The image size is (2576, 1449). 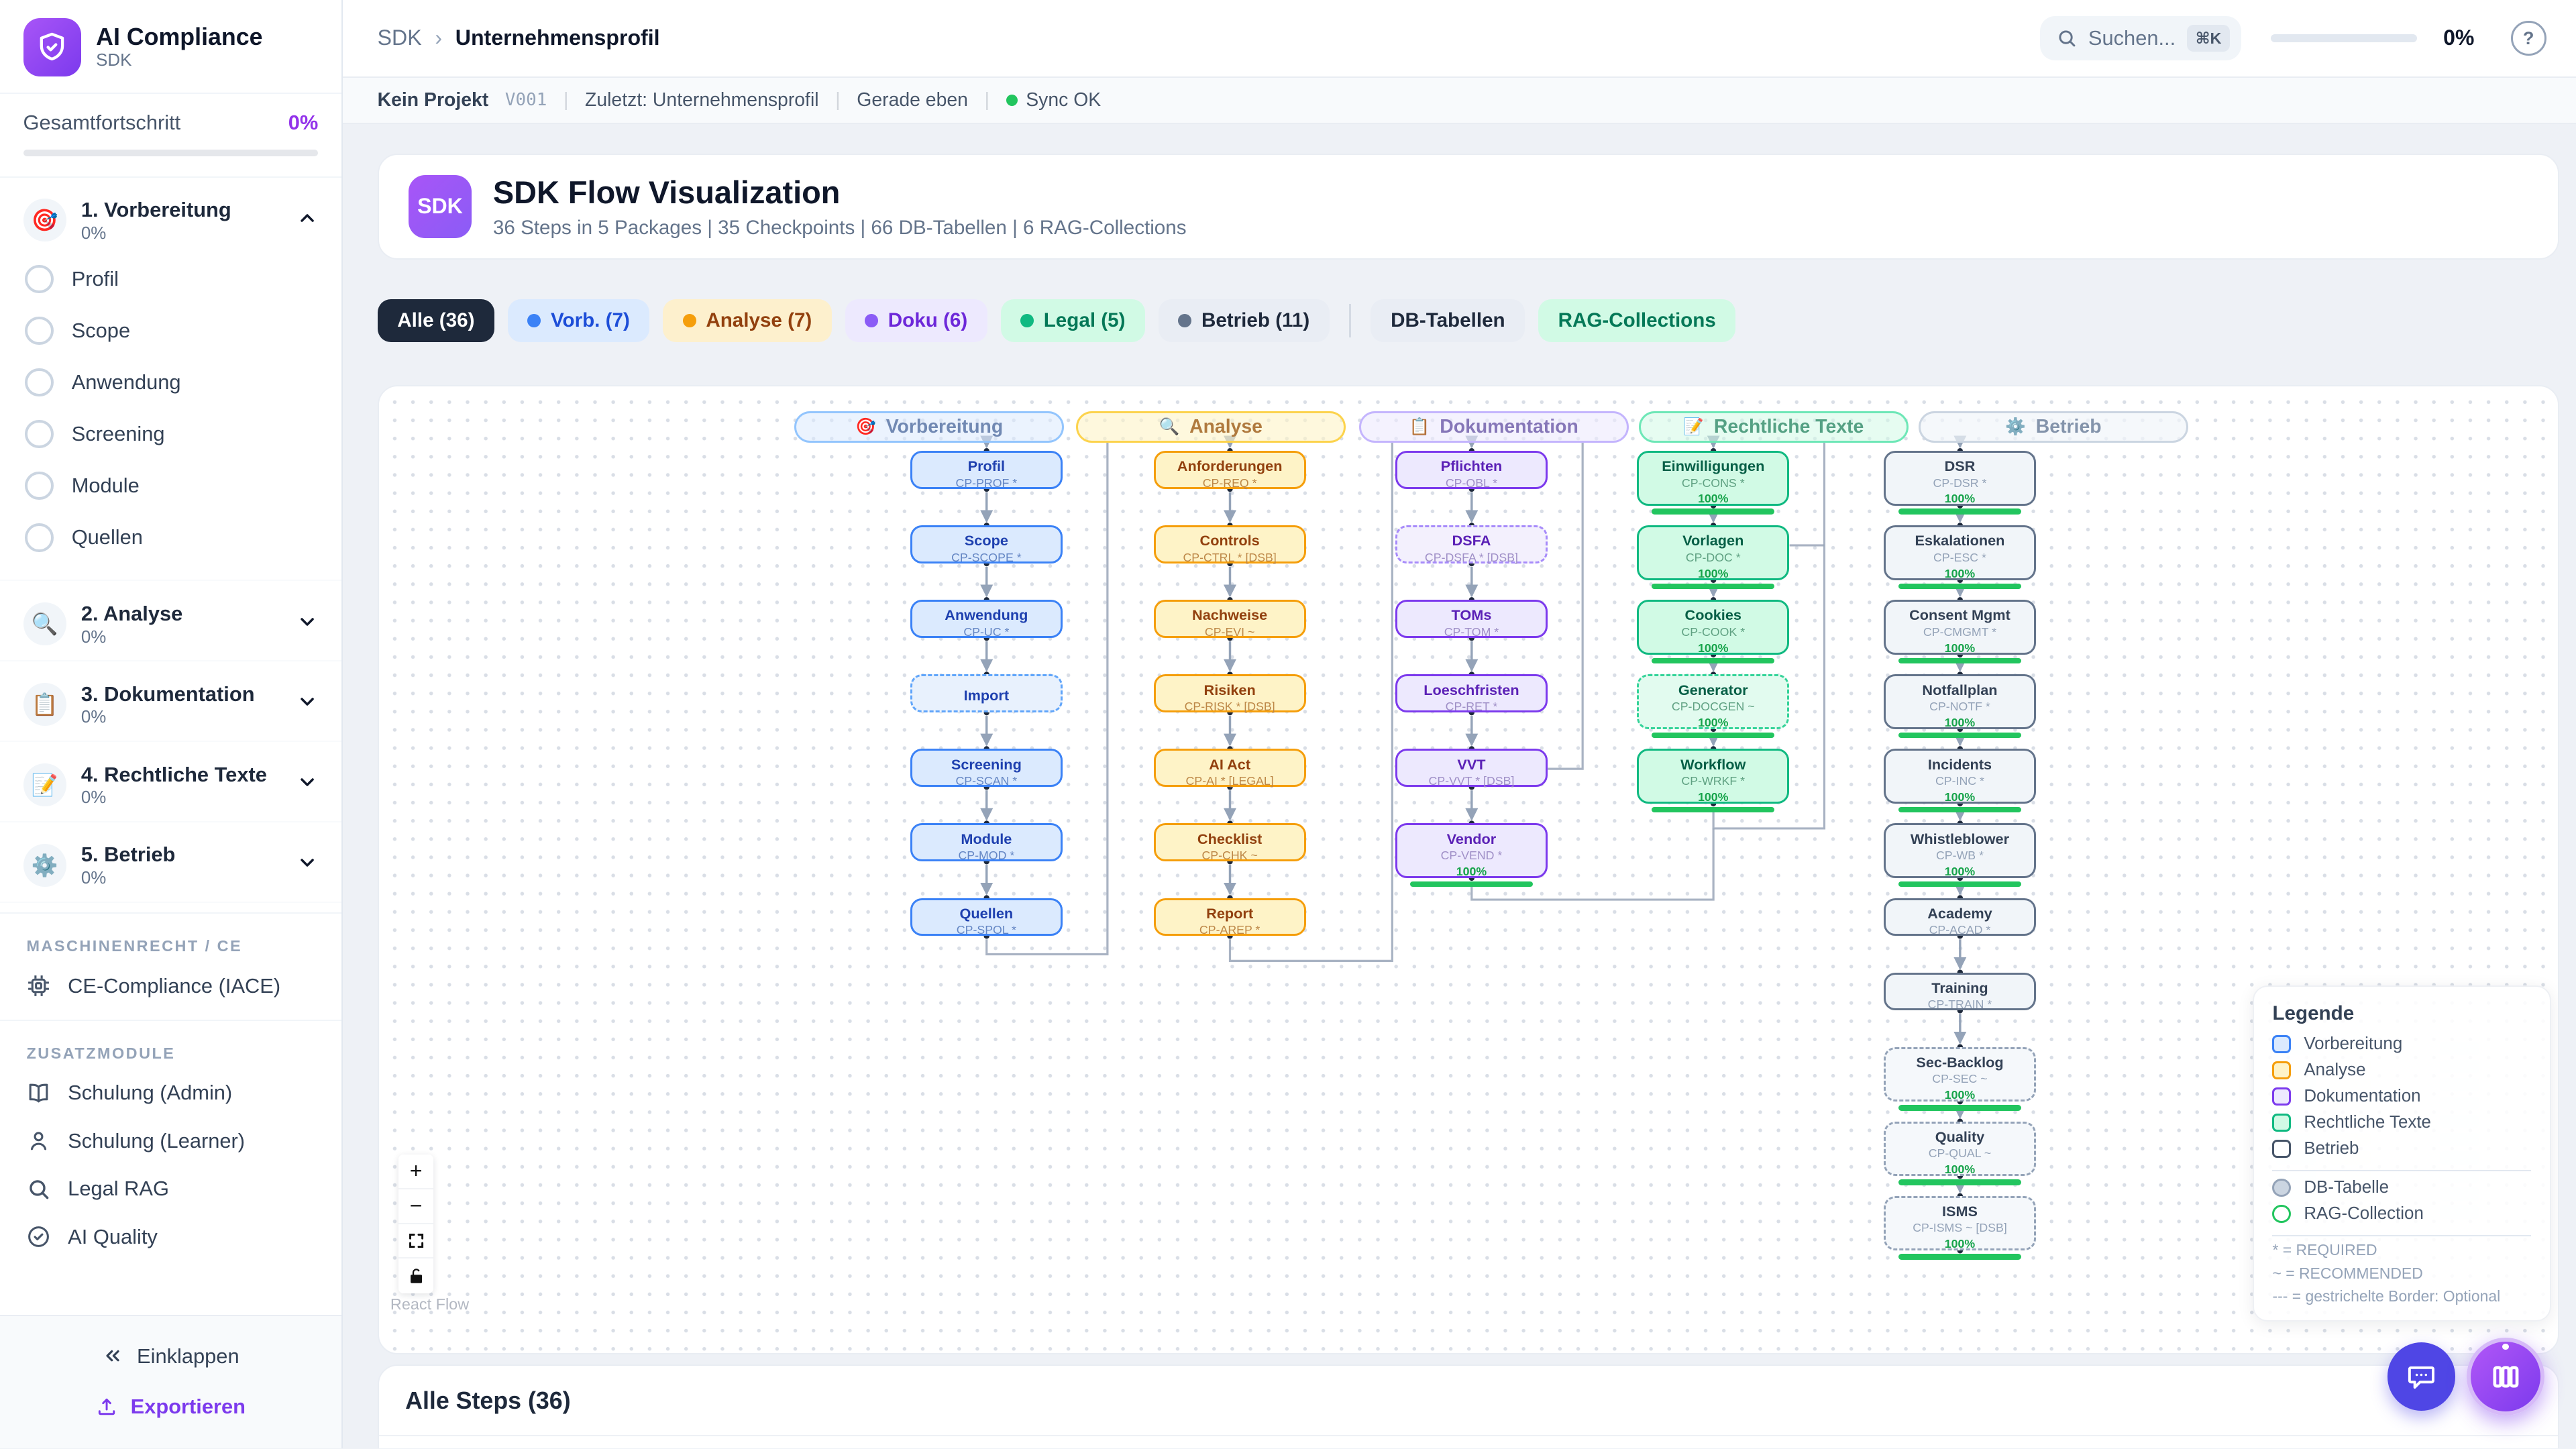 I want to click on filter-chip-db-tabellen: DB-Tabellen, so click(x=1448, y=320).